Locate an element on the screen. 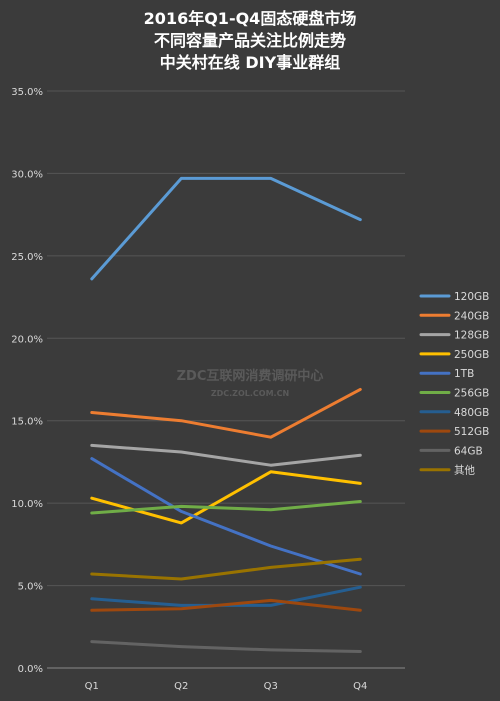 This screenshot has width=500, height=701. title-line-2: 不同容量产品关注比例走势 is located at coordinates (250, 40).